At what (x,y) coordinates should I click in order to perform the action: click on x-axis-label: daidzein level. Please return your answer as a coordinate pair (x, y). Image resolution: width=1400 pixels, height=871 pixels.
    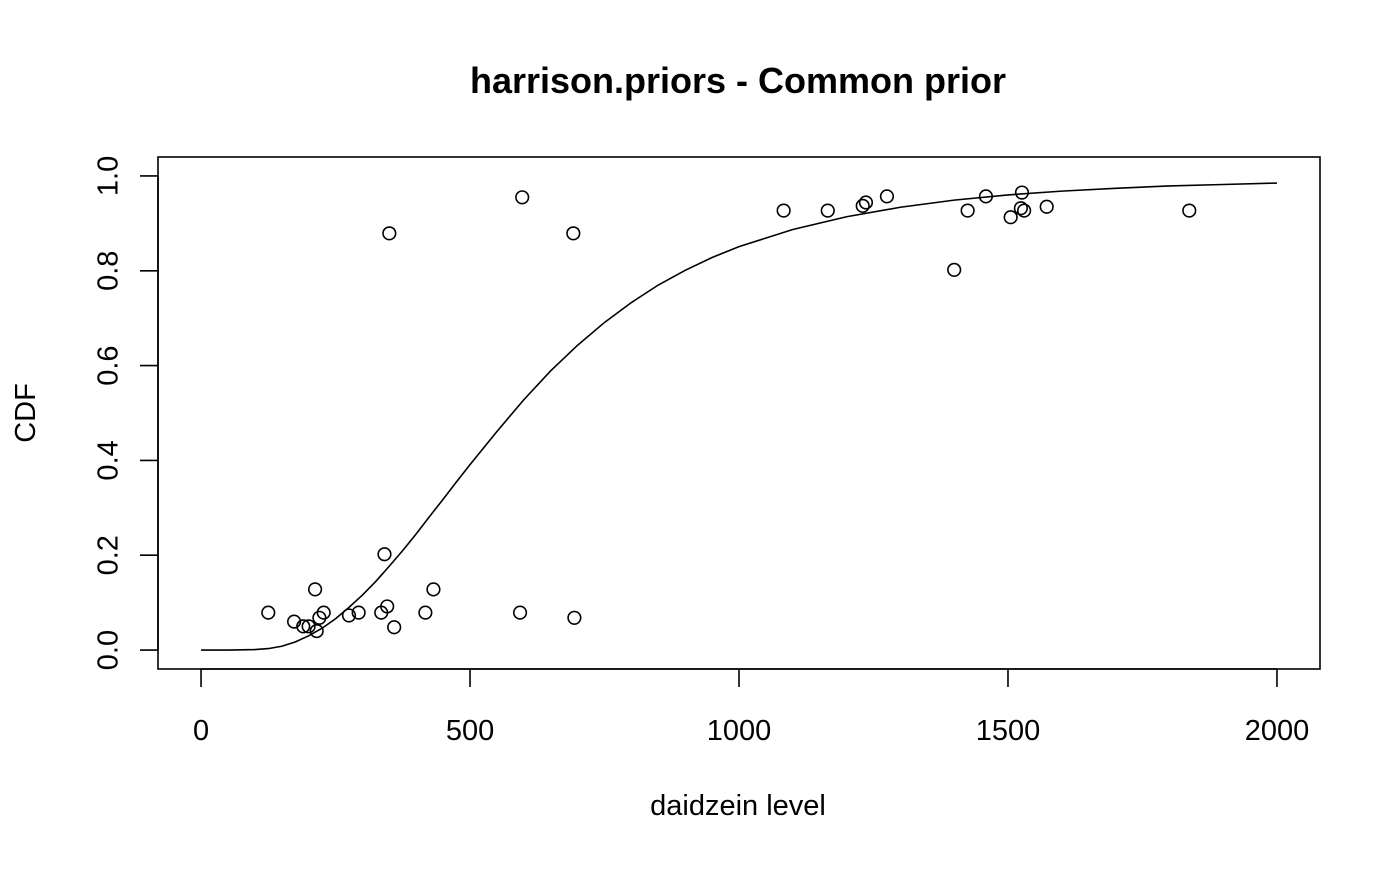
    Looking at the image, I should click on (738, 806).